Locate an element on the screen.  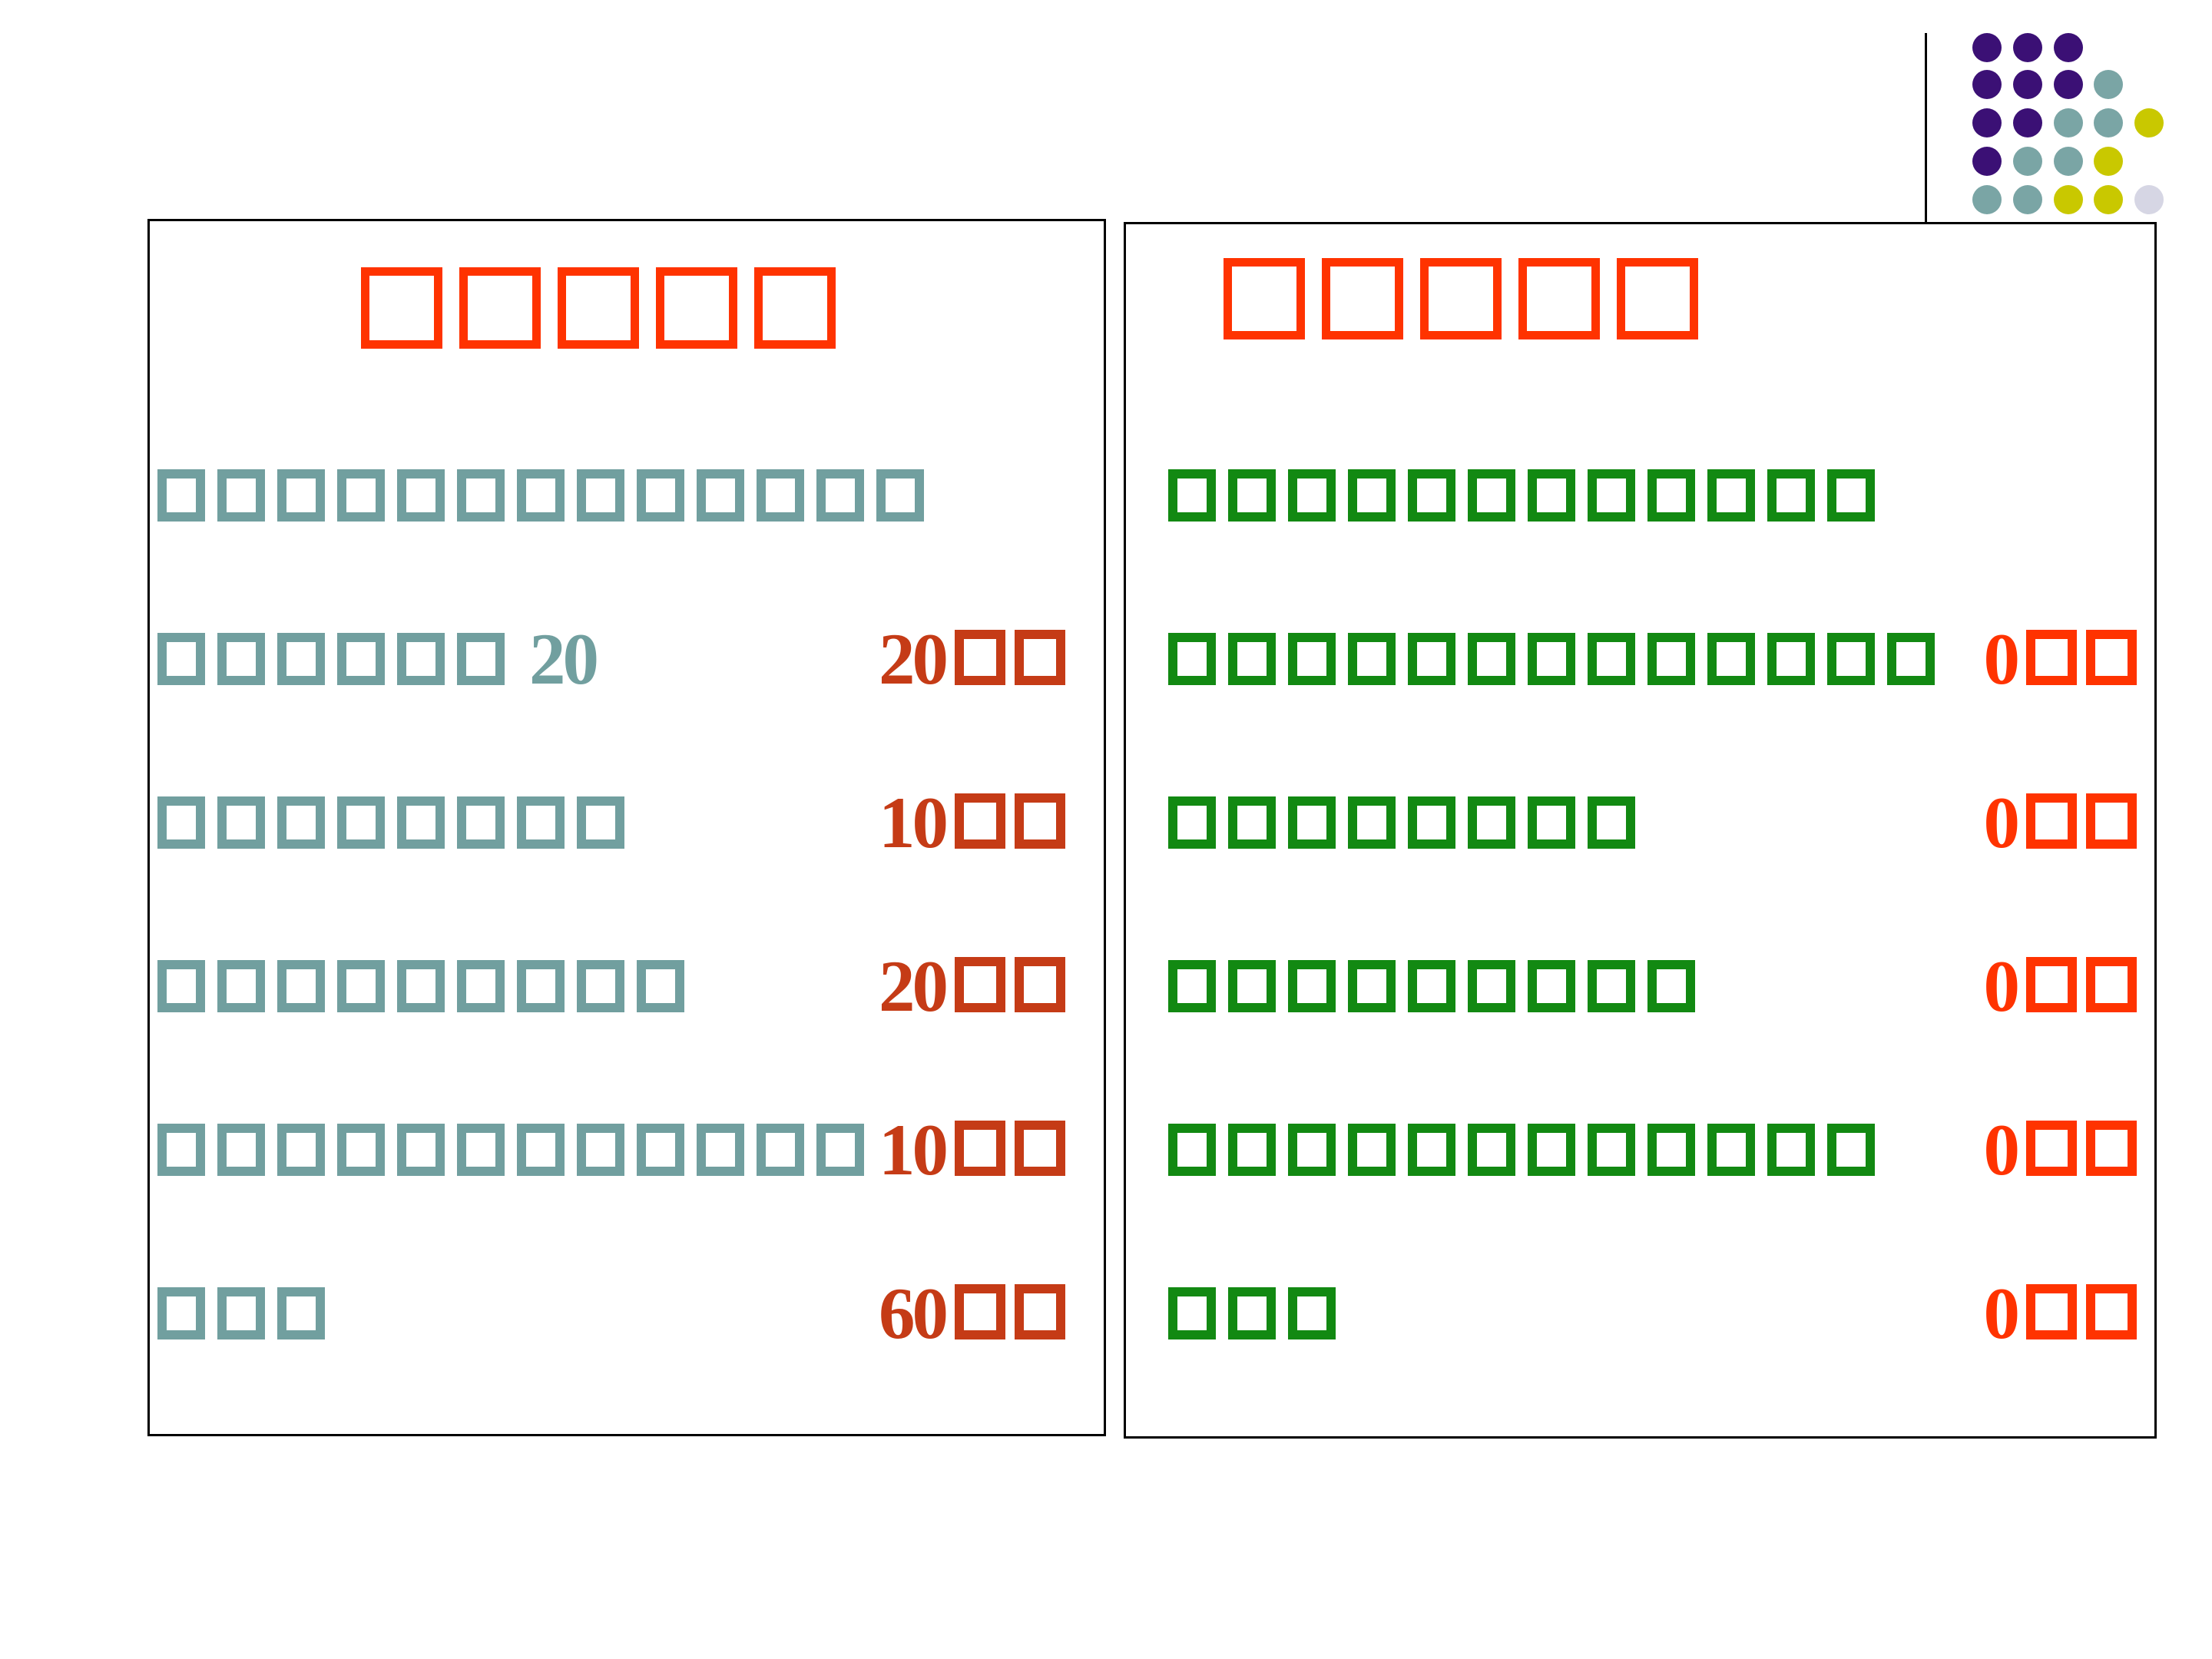
panel-title is located at coordinates (598, 308).